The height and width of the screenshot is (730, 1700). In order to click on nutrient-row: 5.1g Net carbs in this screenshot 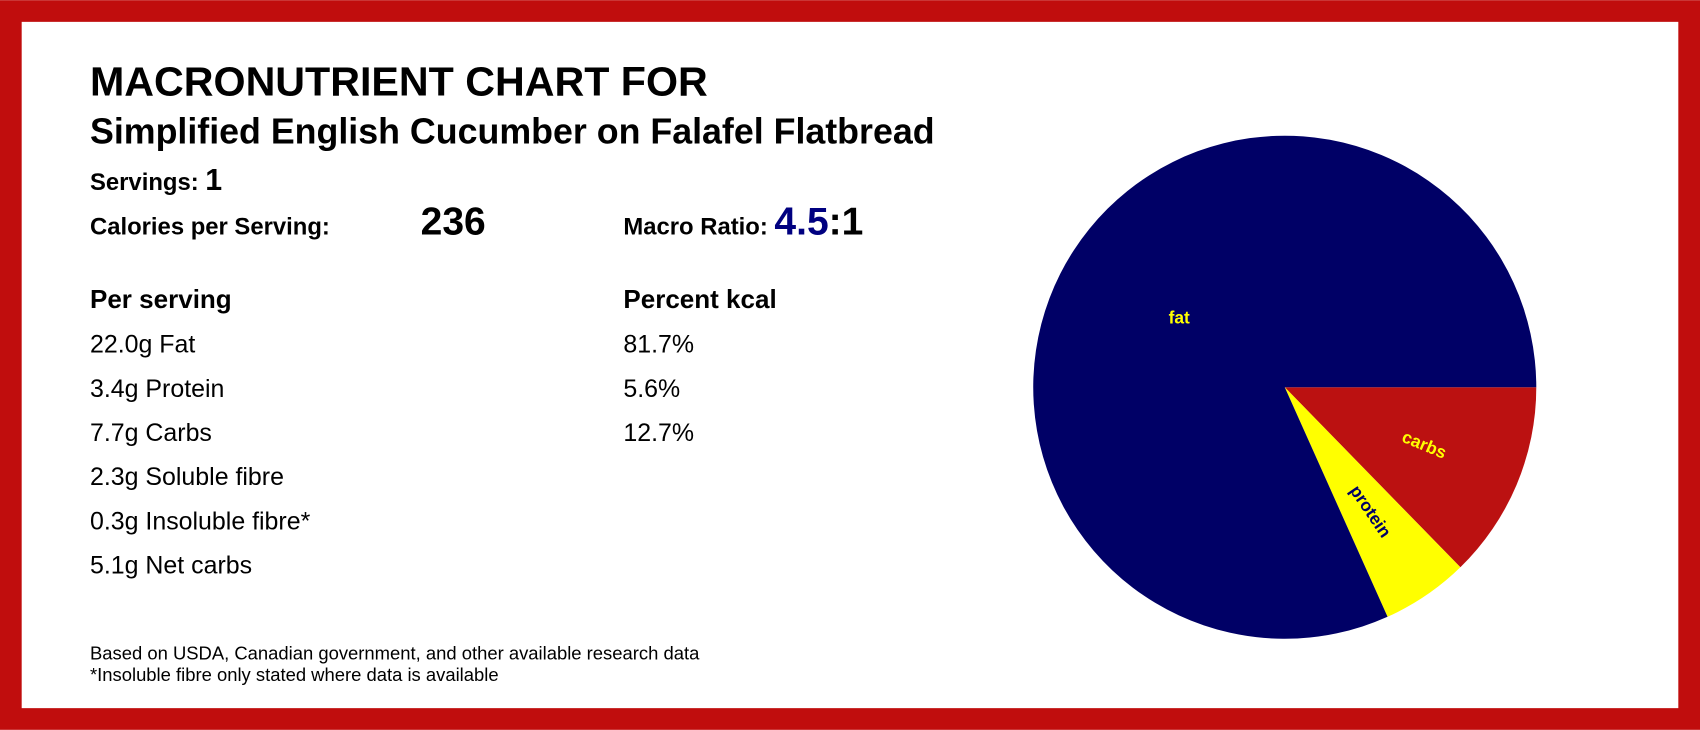, I will do `click(171, 566)`.